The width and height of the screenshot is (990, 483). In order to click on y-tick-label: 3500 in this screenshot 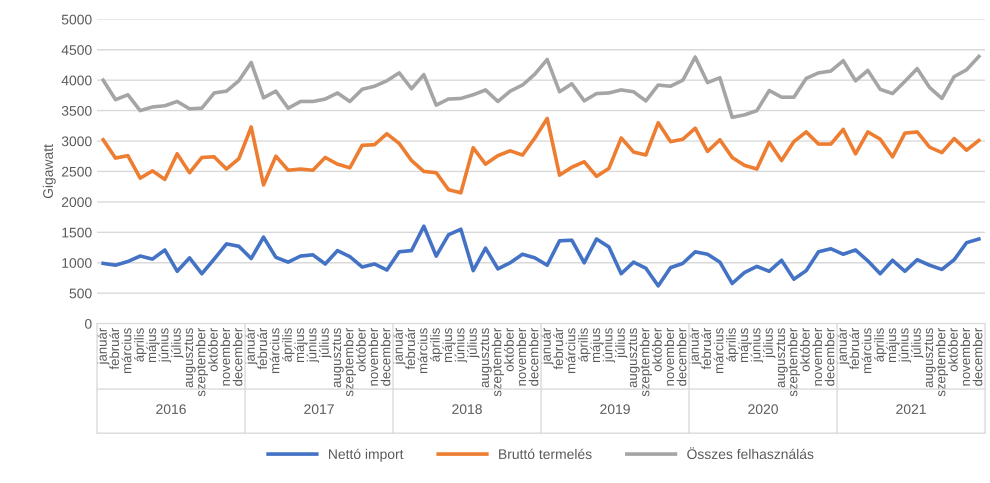, I will do `click(77, 111)`.